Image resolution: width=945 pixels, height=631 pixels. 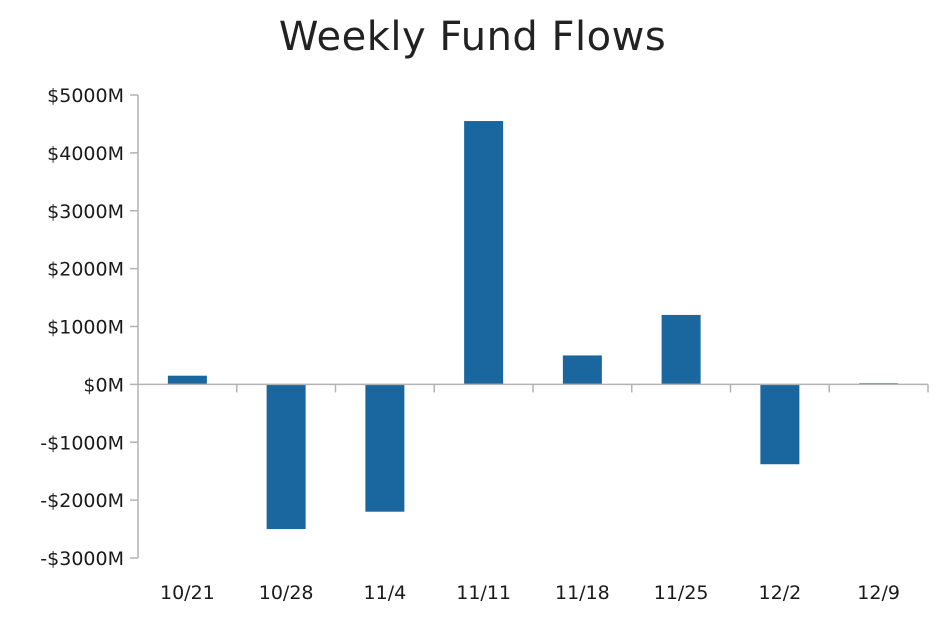 What do you see at coordinates (582, 593) in the screenshot?
I see `x-tick-label: 11/18` at bounding box center [582, 593].